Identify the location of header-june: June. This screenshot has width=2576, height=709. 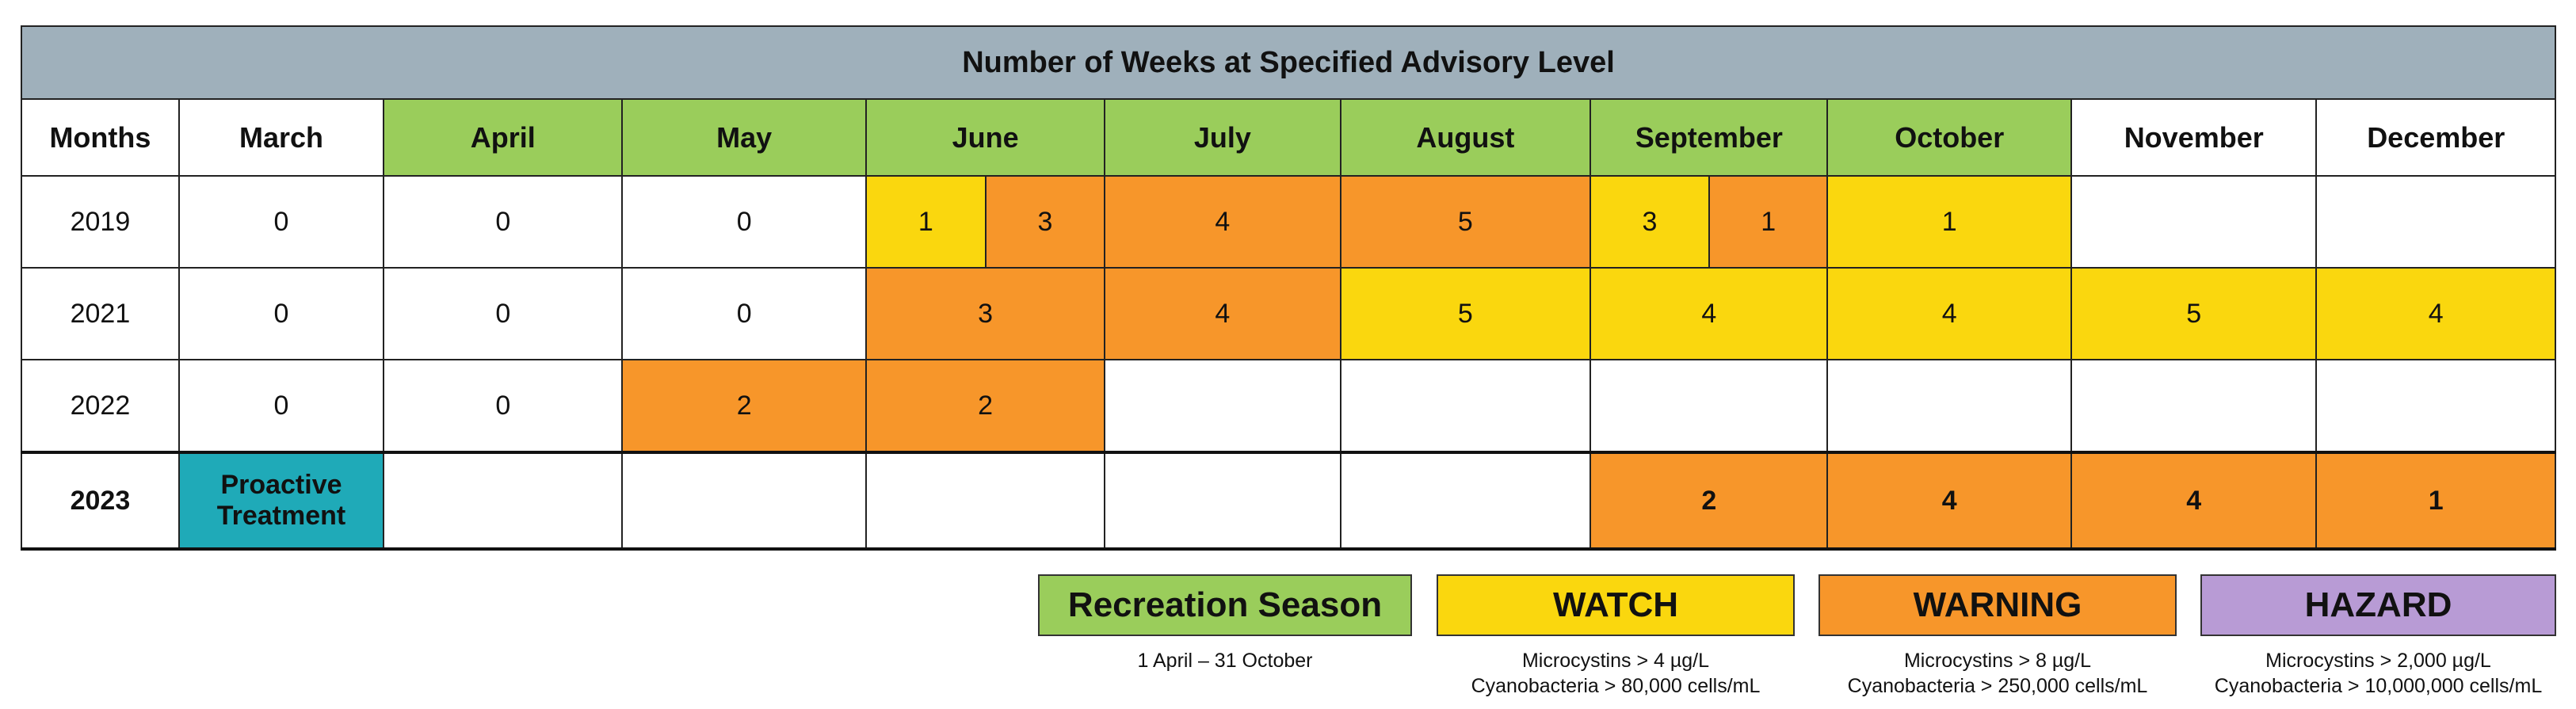
(985, 137).